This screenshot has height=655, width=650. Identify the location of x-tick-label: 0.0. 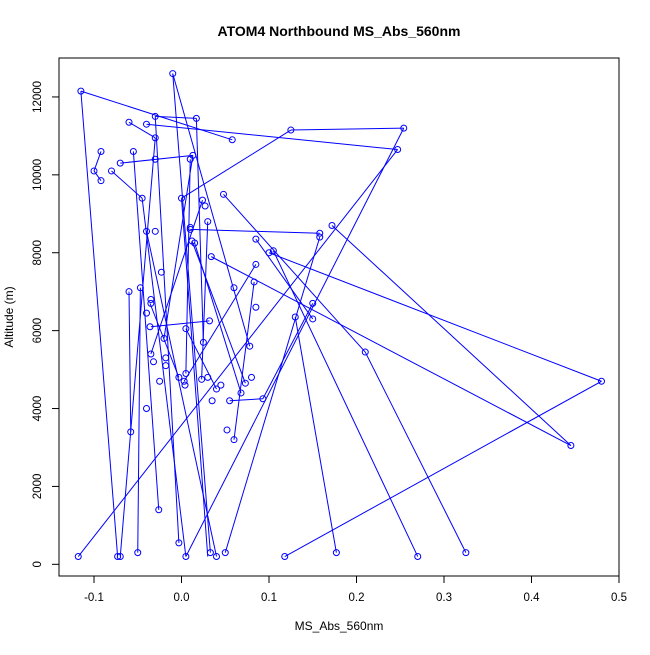
(182, 598).